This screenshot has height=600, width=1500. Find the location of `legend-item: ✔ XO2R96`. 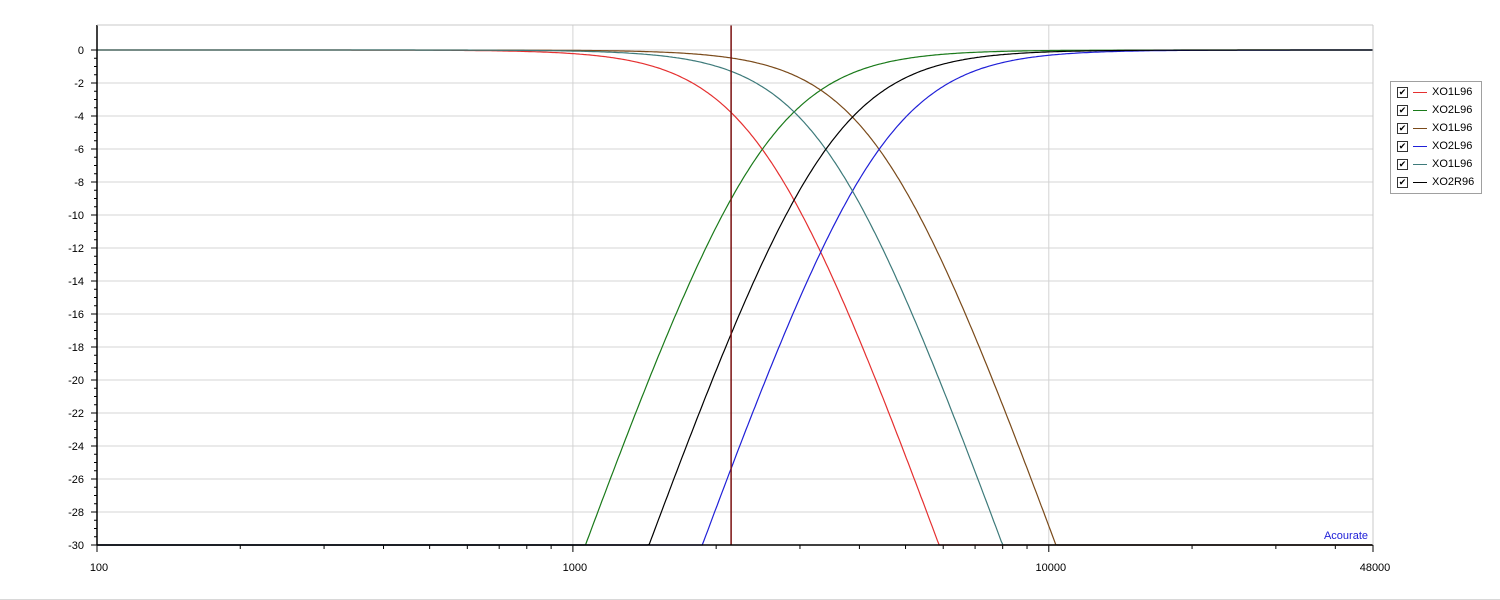

legend-item: ✔ XO2R96 is located at coordinates (1436, 182).